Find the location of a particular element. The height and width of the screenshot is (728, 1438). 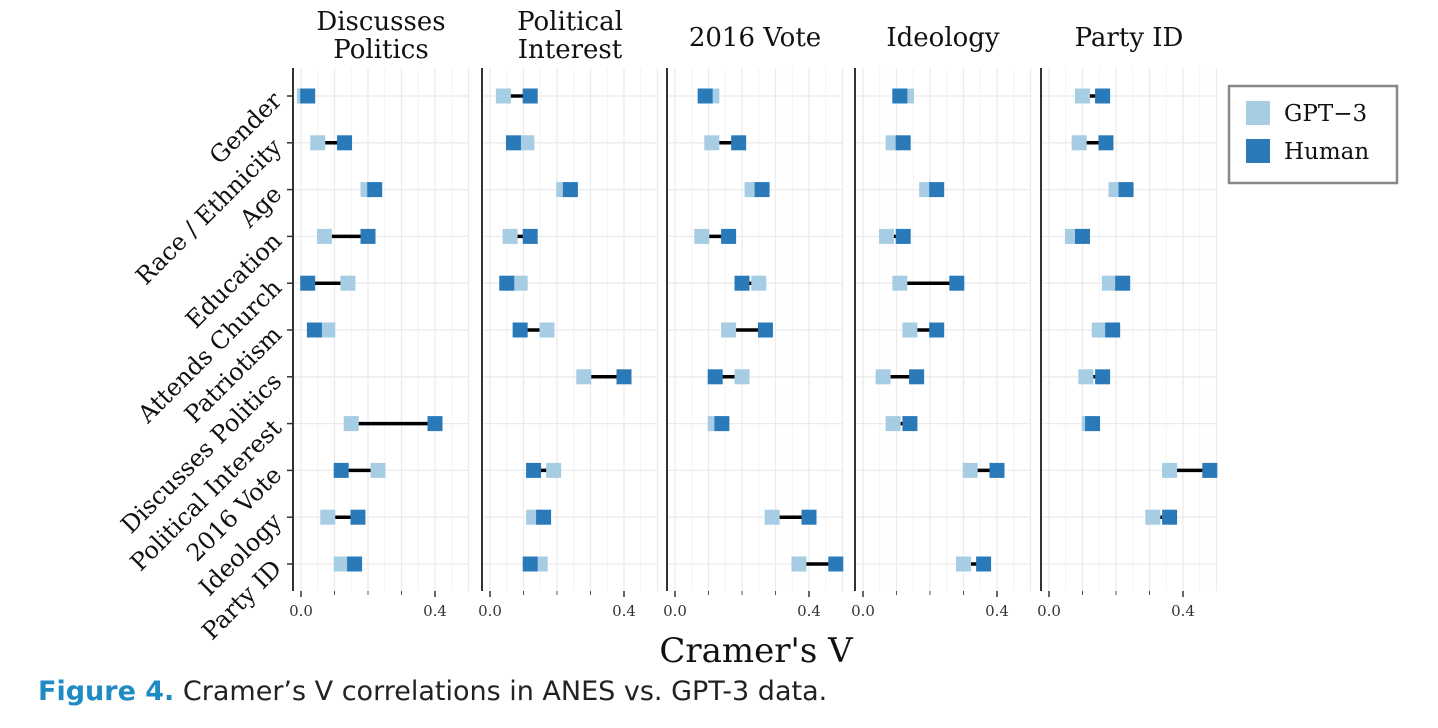

facet-title-line: Interest is located at coordinates (570, 50).